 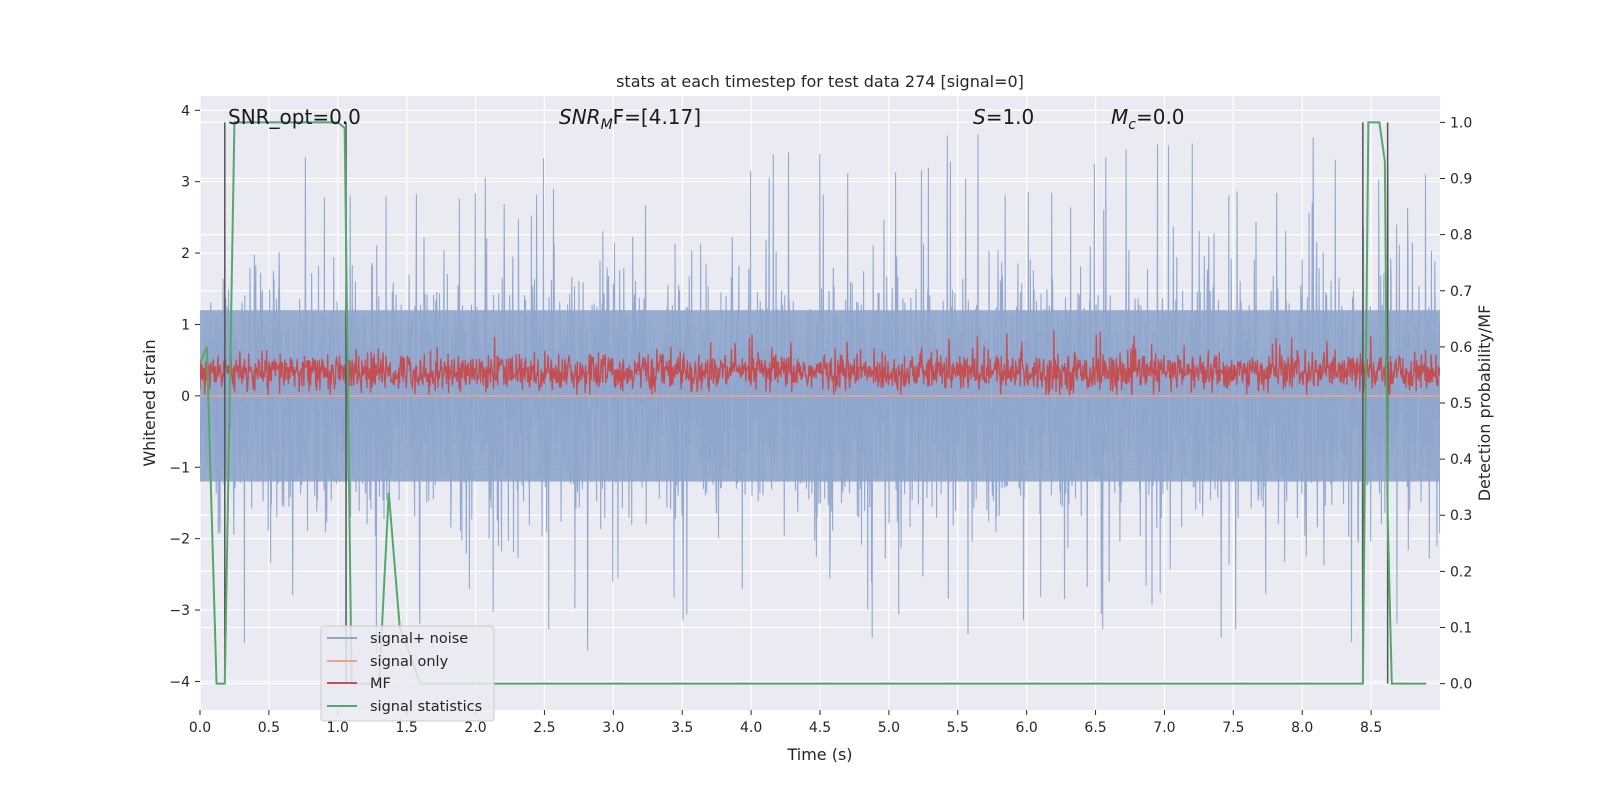 What do you see at coordinates (544, 728) in the screenshot?
I see `x-tick-label: 2.5` at bounding box center [544, 728].